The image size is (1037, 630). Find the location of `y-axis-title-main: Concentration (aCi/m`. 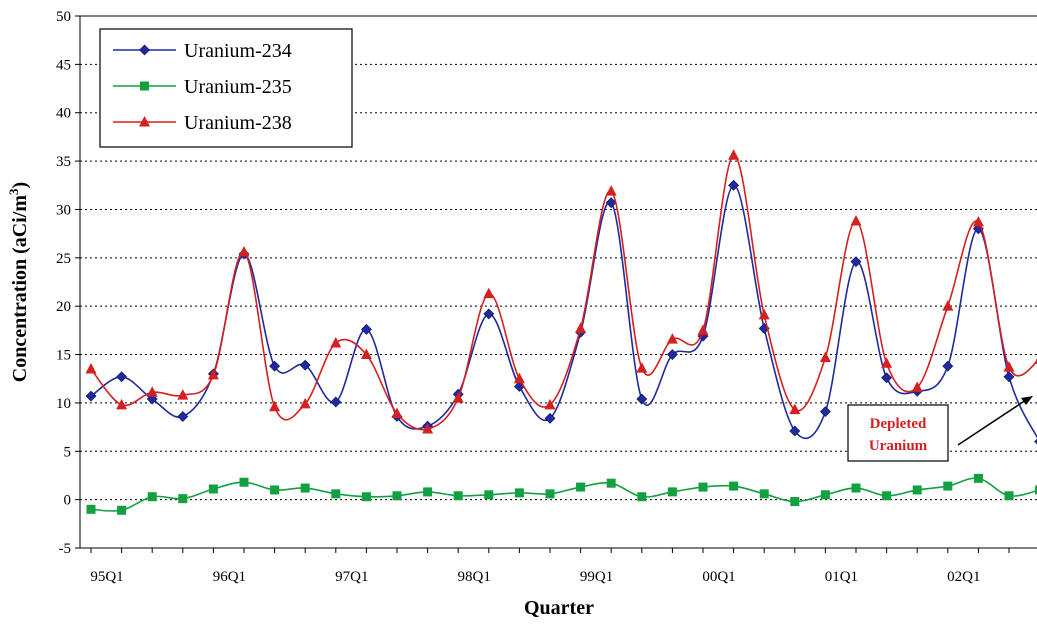

y-axis-title-main: Concentration (aCi/m is located at coordinates (20, 289).